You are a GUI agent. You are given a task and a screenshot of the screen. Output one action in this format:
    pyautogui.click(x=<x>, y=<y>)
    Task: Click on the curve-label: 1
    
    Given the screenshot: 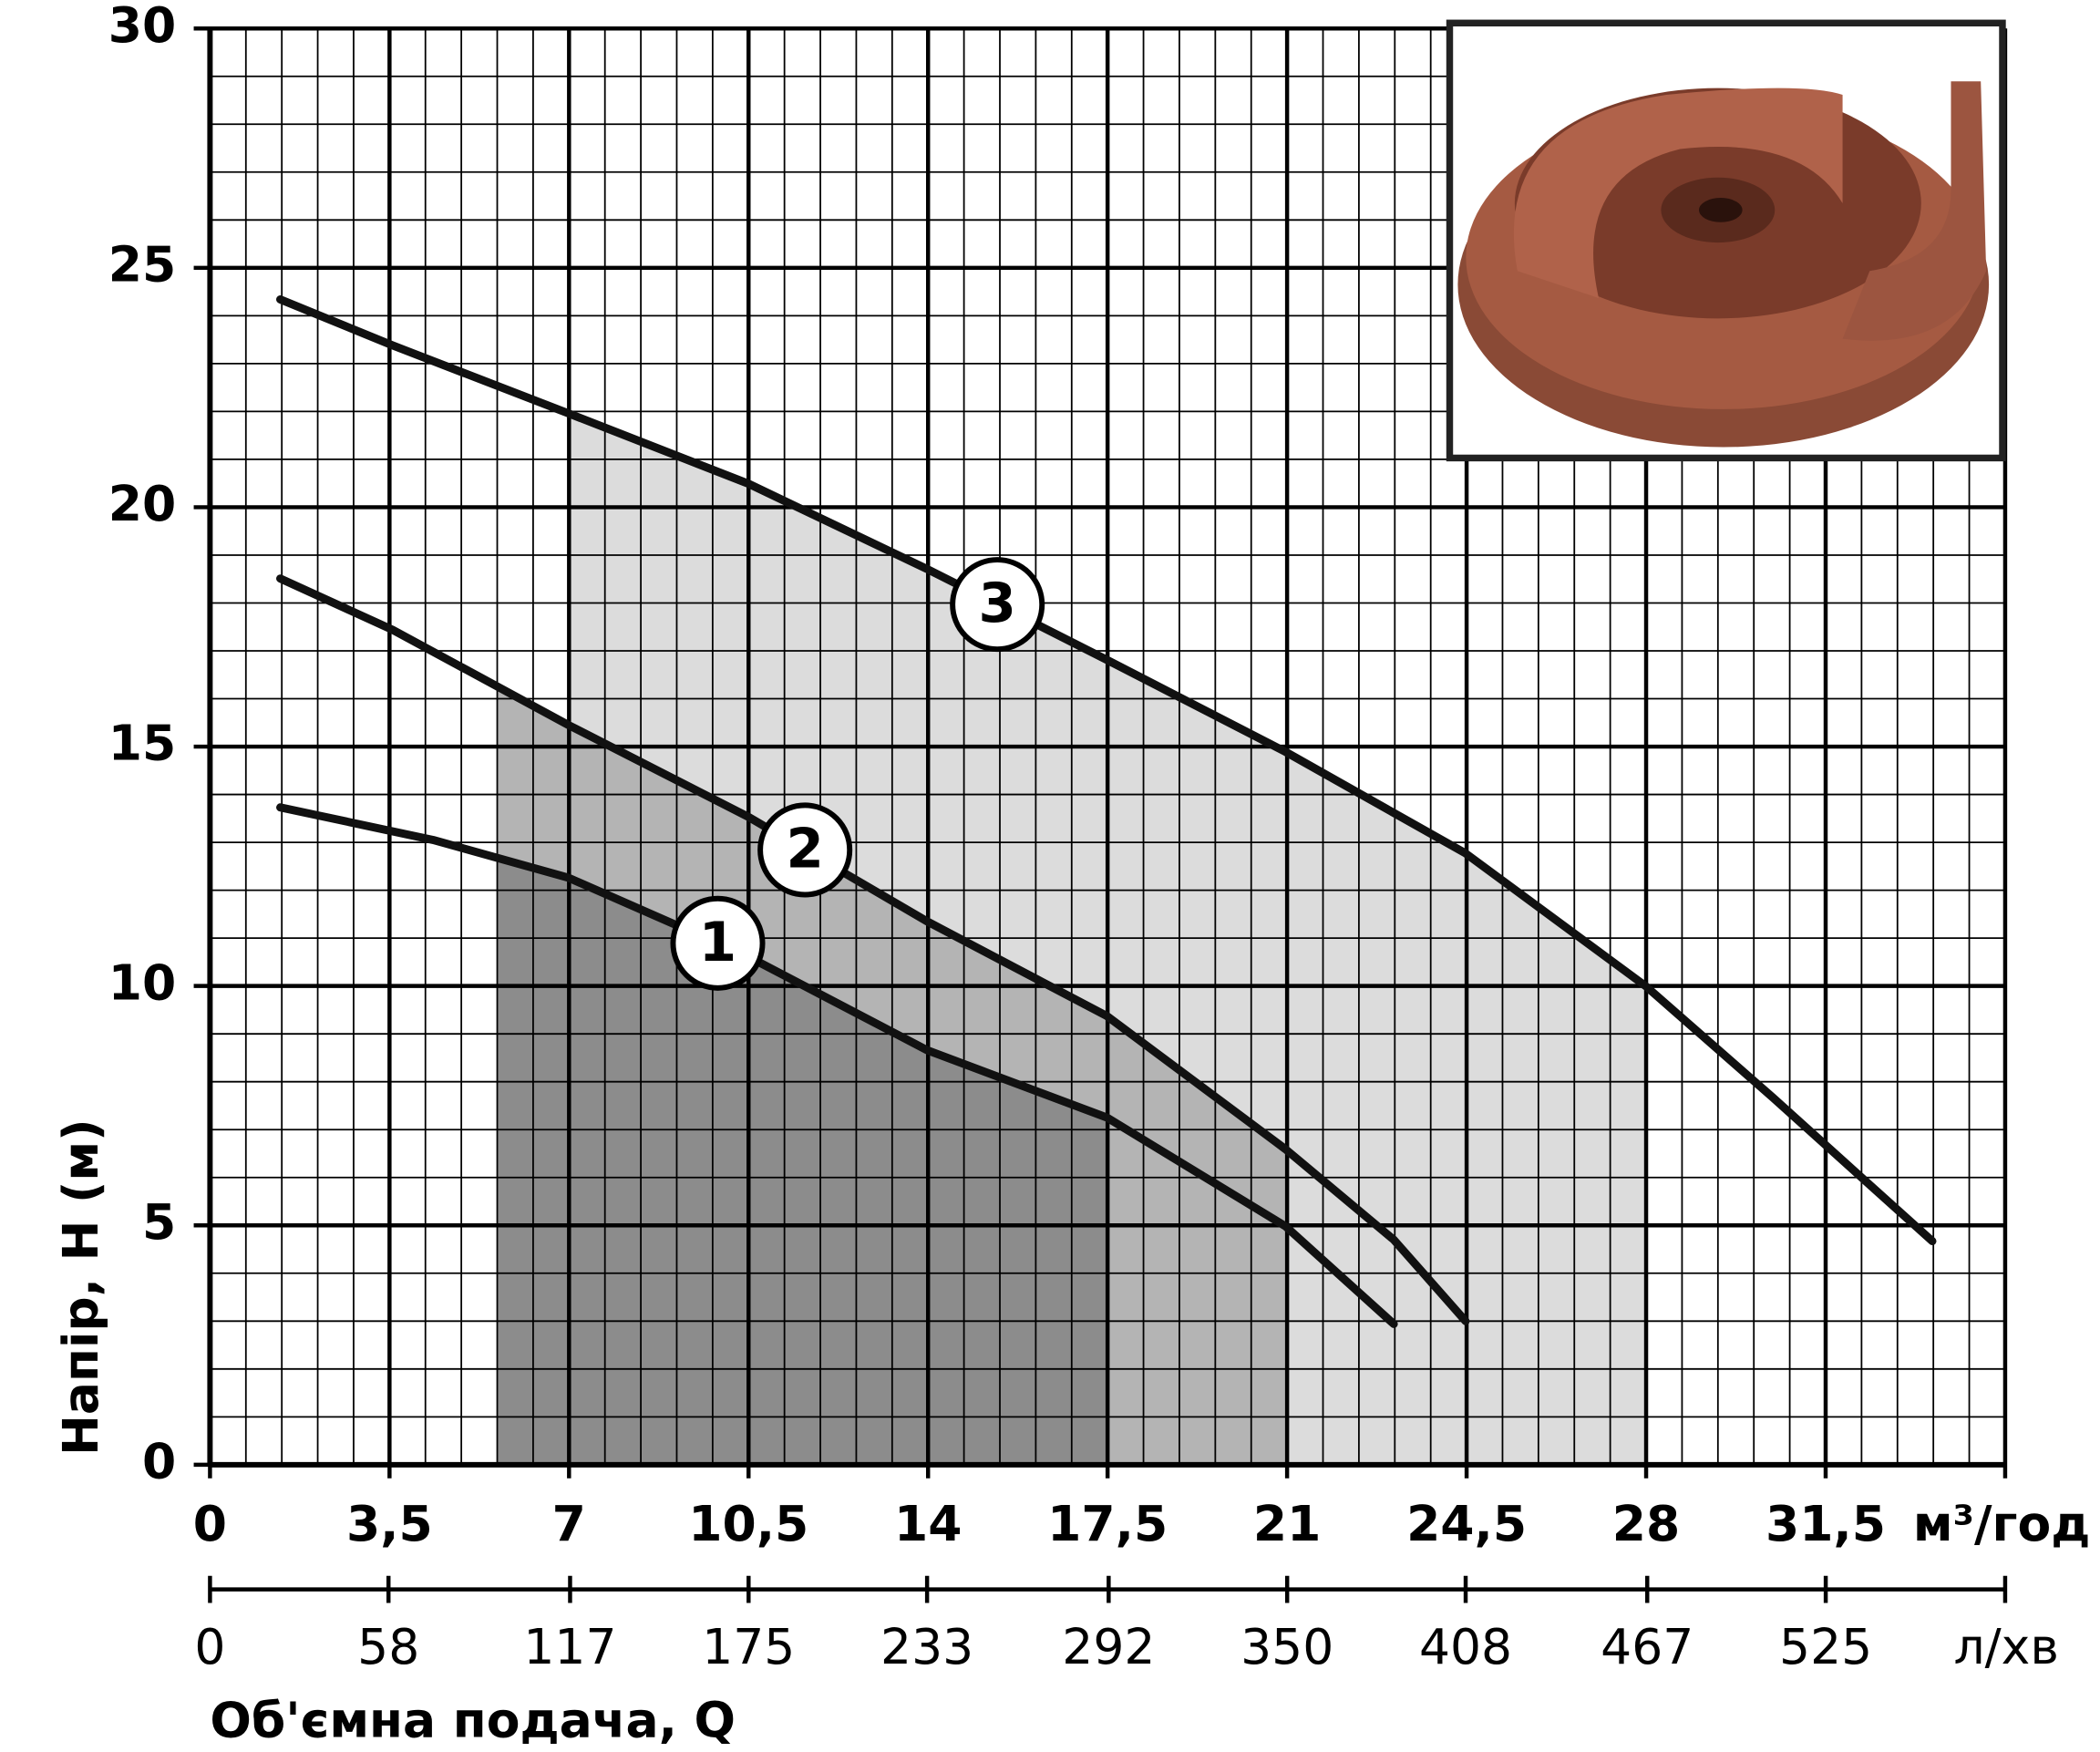 What is the action you would take?
    pyautogui.click(x=718, y=943)
    